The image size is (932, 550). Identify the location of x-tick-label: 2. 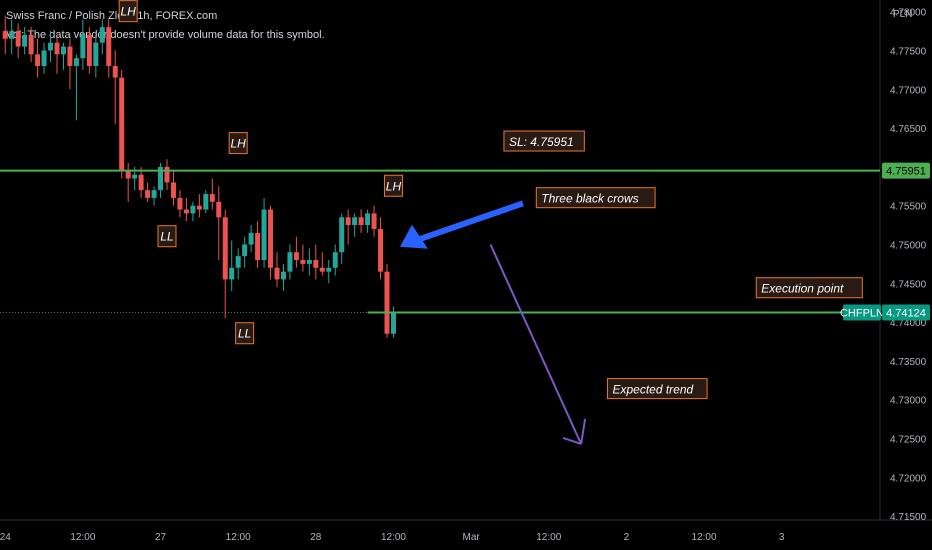
(627, 537).